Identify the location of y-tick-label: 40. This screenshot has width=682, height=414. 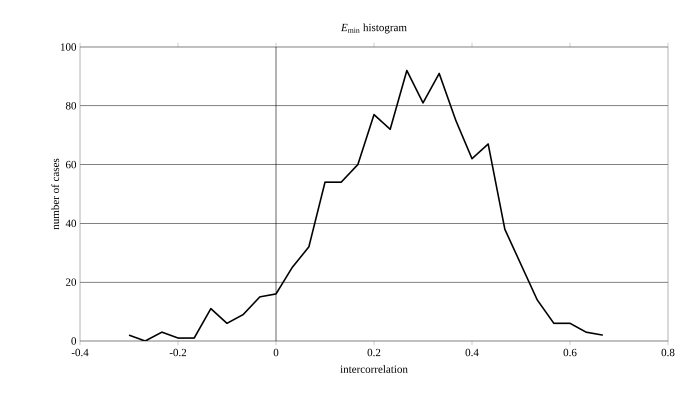
(71, 224).